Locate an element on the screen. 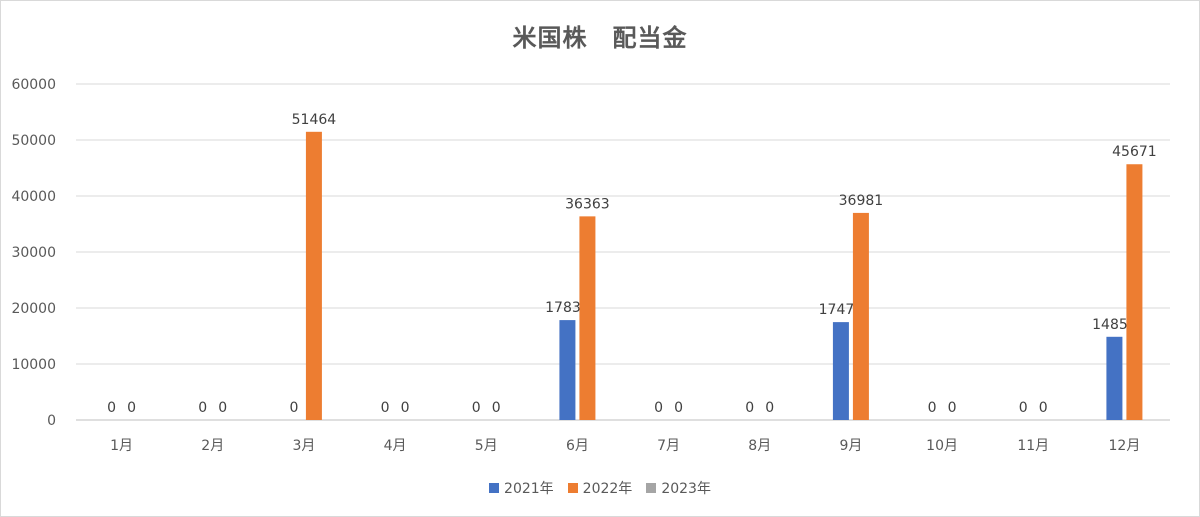  x-tick-label: 7月 is located at coordinates (668, 446).